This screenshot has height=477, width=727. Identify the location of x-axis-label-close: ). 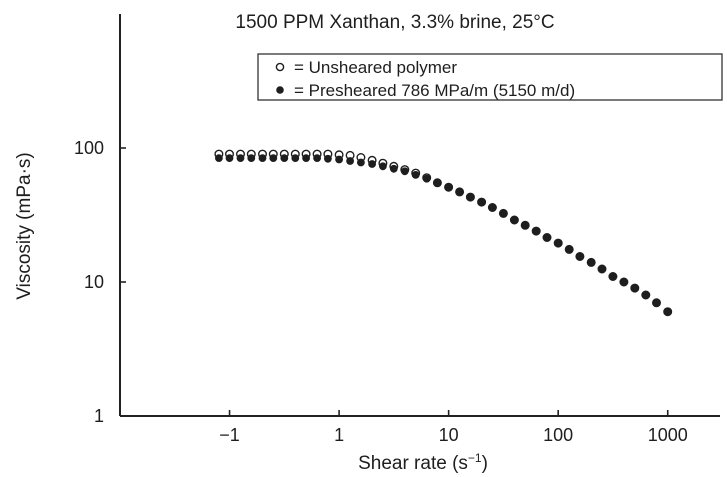
(485, 463).